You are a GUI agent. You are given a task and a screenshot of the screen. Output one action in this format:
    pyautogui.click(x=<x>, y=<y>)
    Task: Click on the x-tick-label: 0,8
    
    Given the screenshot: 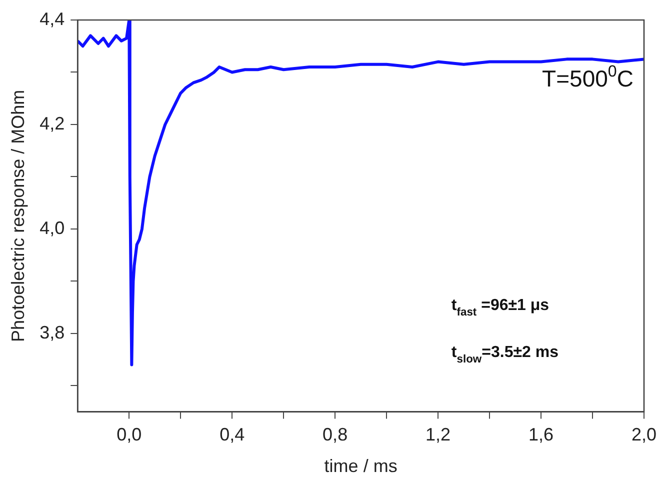 What is the action you would take?
    pyautogui.click(x=335, y=434)
    